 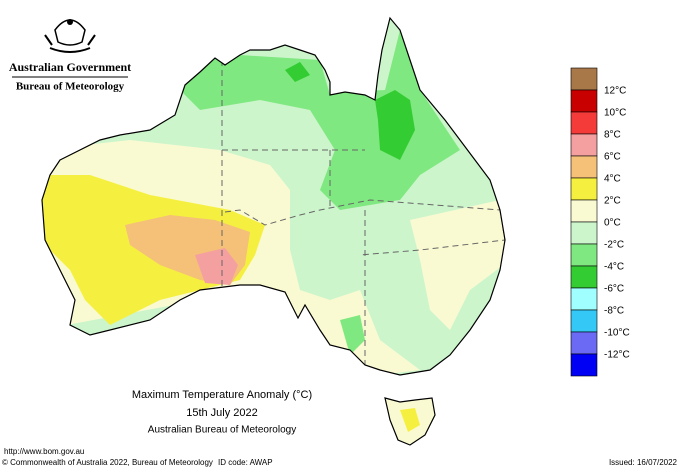 What do you see at coordinates (612, 201) in the screenshot?
I see `legend-label: 2°C` at bounding box center [612, 201].